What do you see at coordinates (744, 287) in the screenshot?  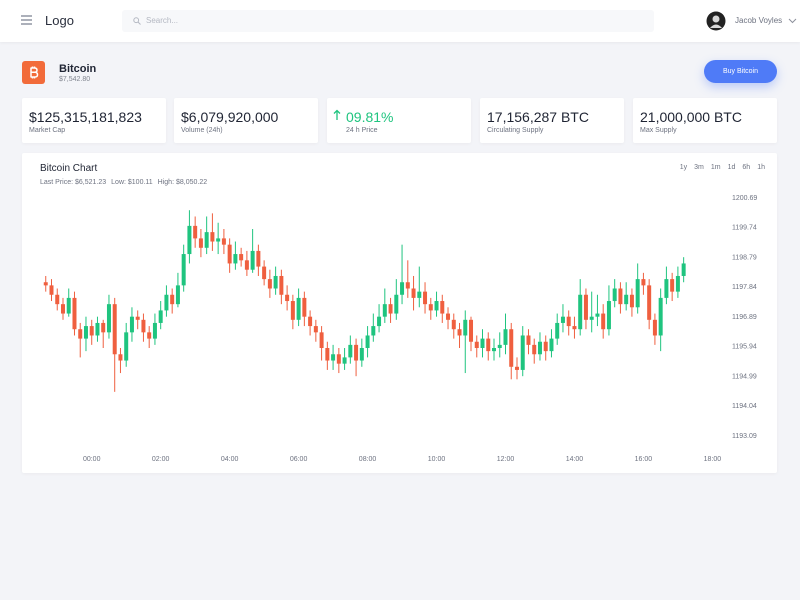 I see `y-tick-label: 1197.84` at bounding box center [744, 287].